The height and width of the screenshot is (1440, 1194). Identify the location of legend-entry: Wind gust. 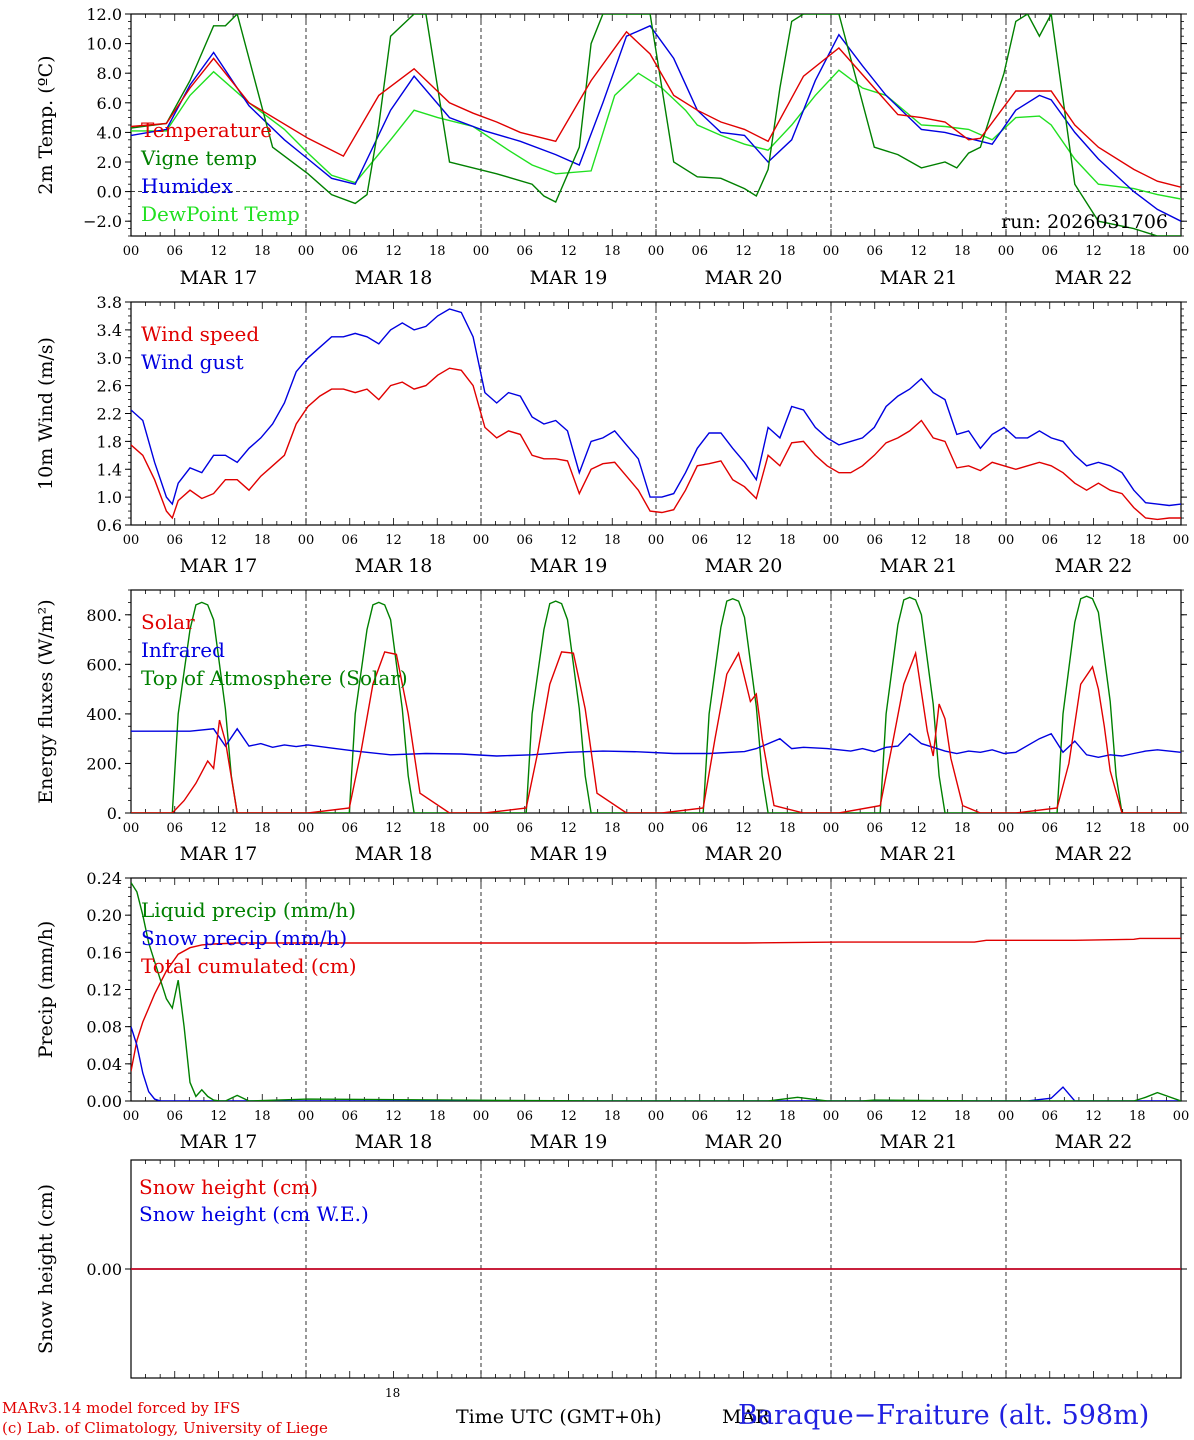
(192, 362).